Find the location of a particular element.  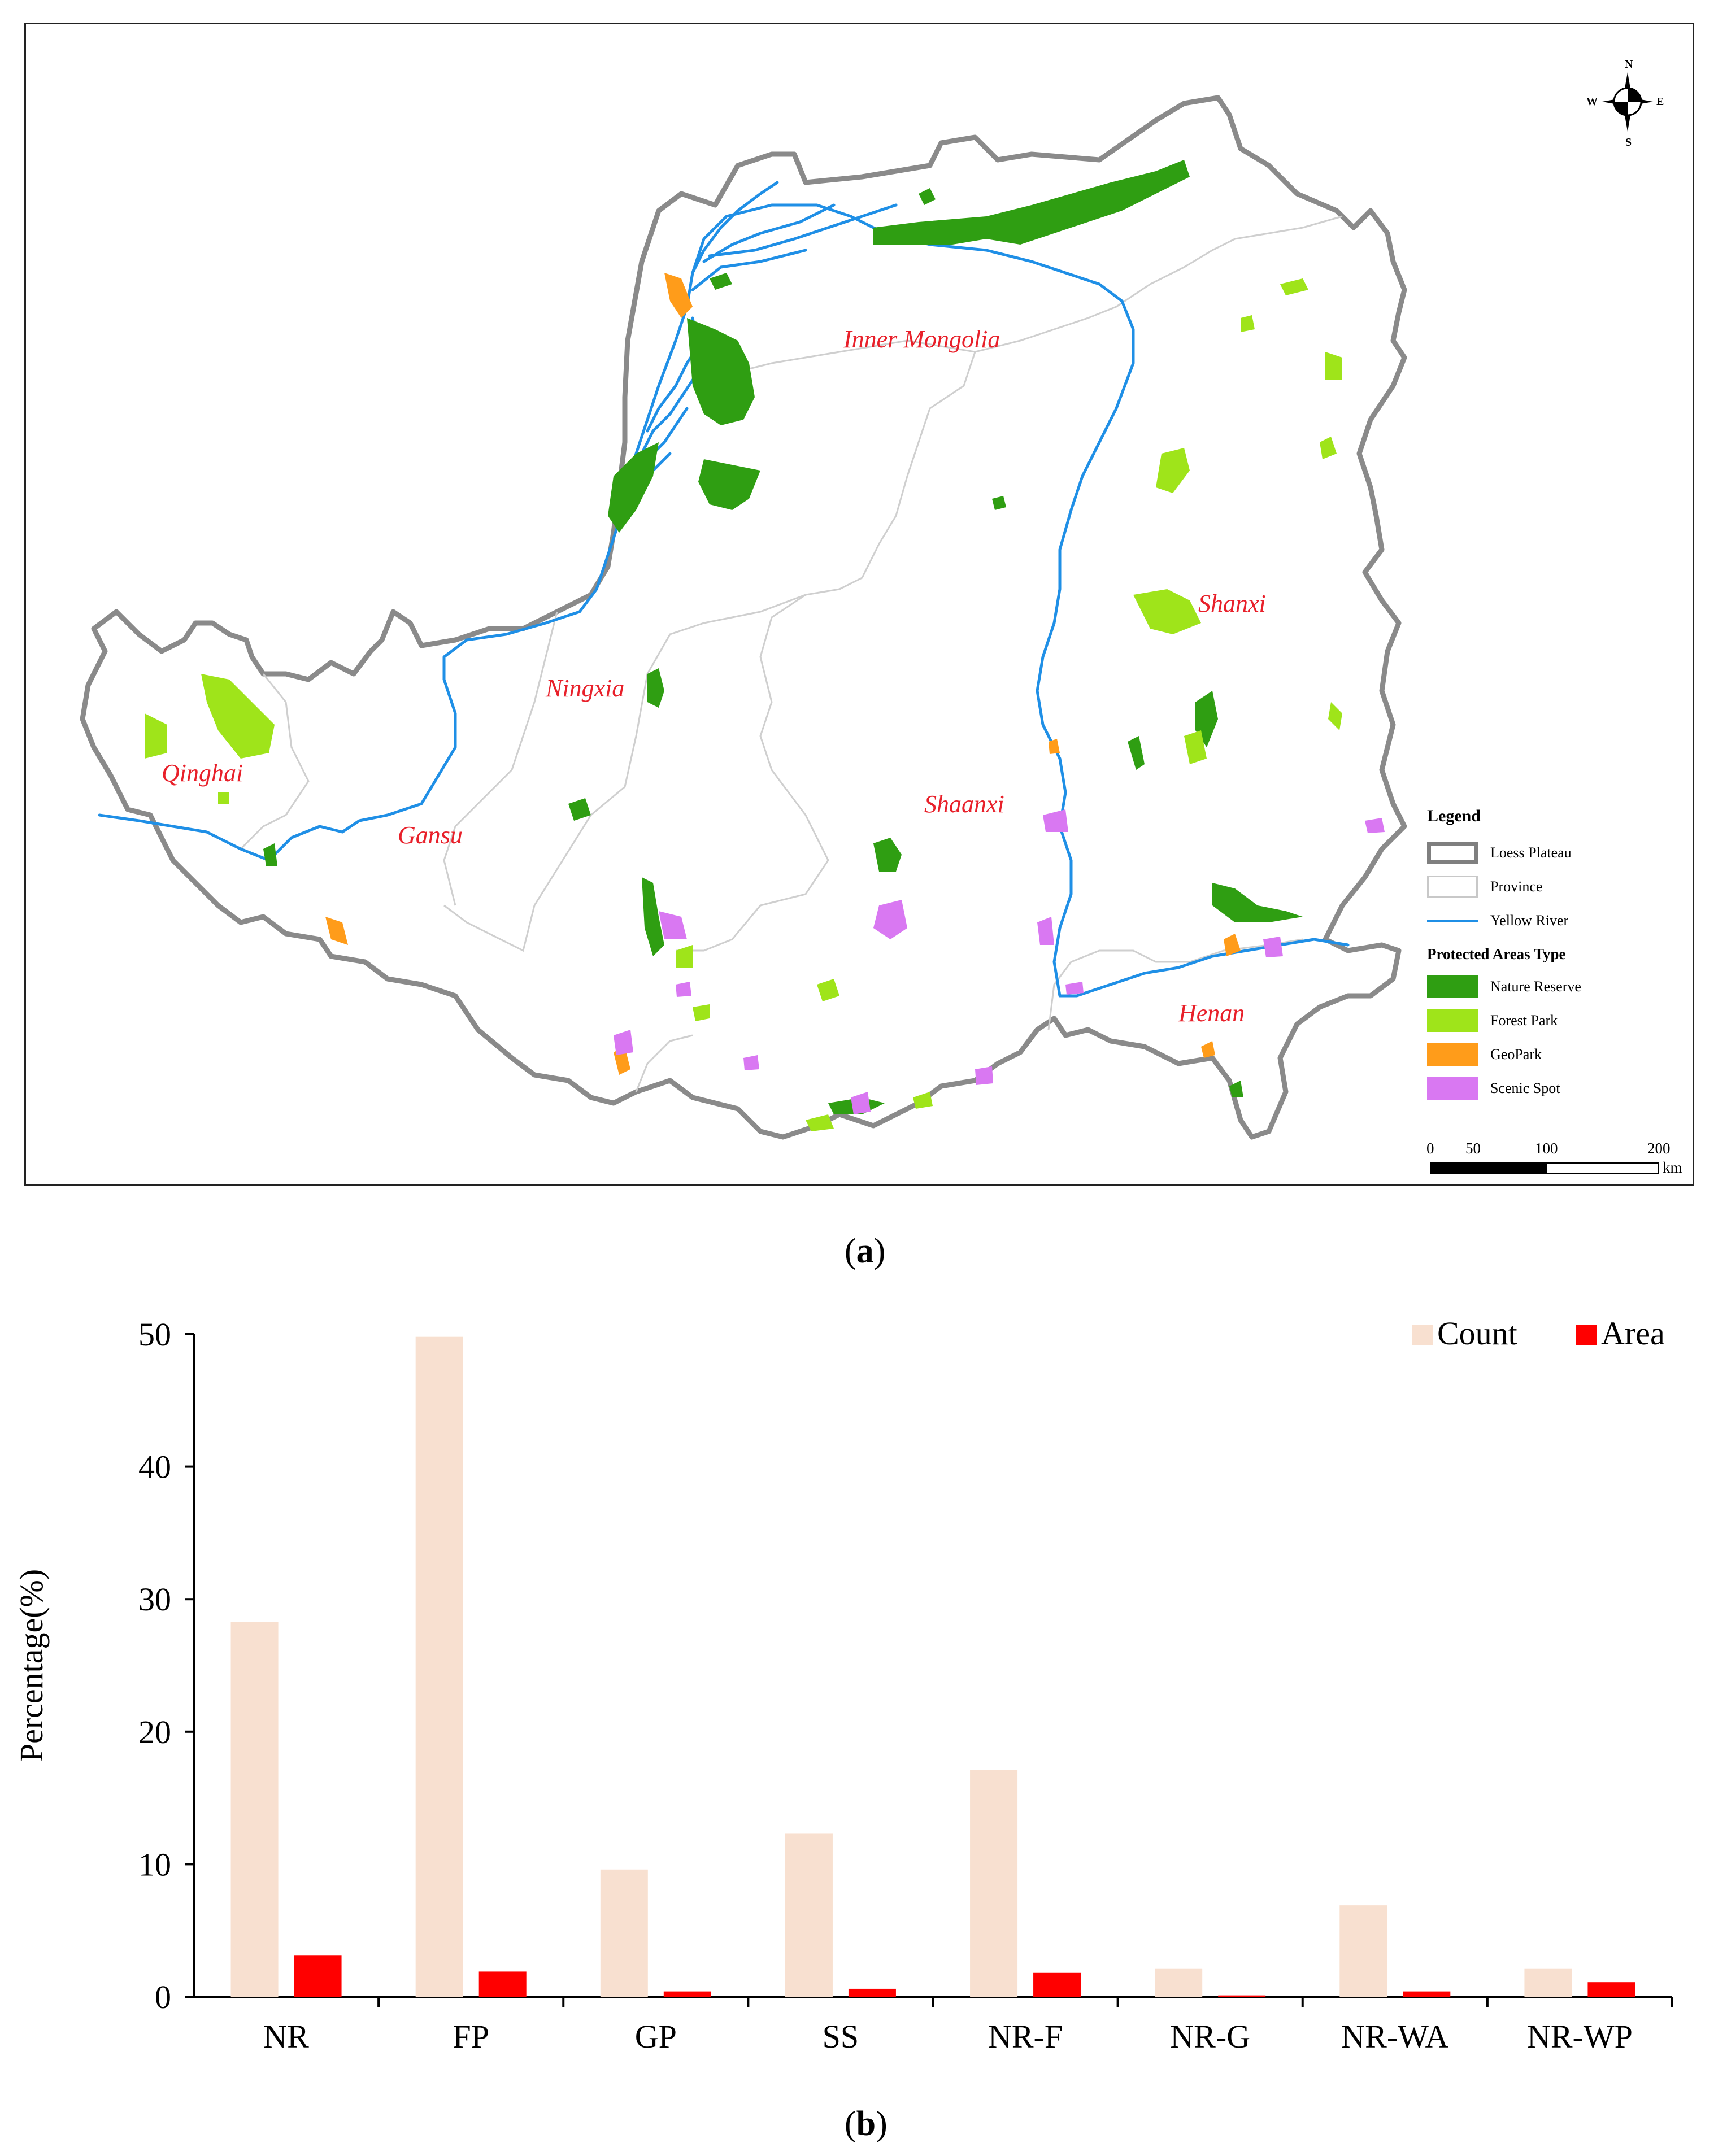

y-tick-label: 0 is located at coordinates (163, 1997).